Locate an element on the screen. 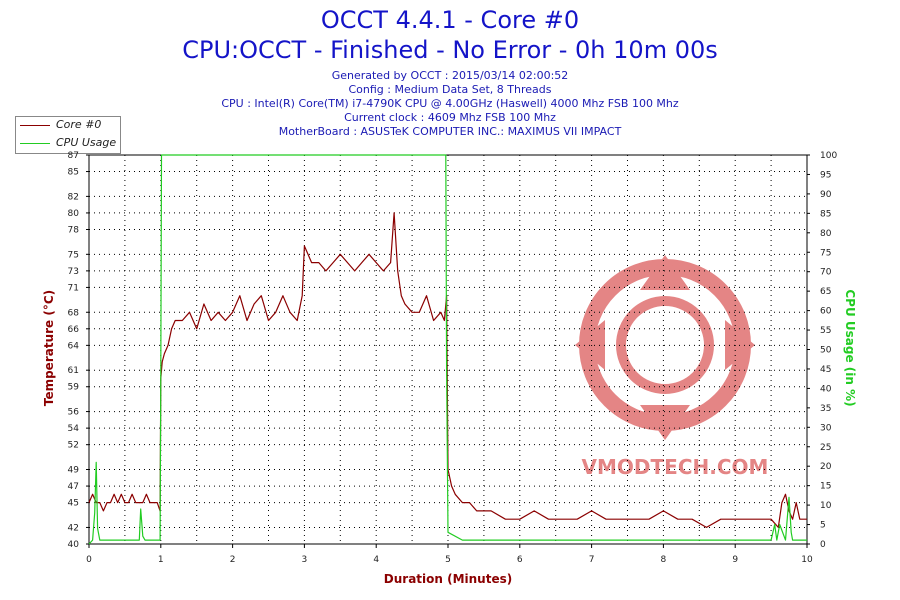 This screenshot has height=600, width=900. watermark-text: VMODTECH.COM is located at coordinates (675, 467).